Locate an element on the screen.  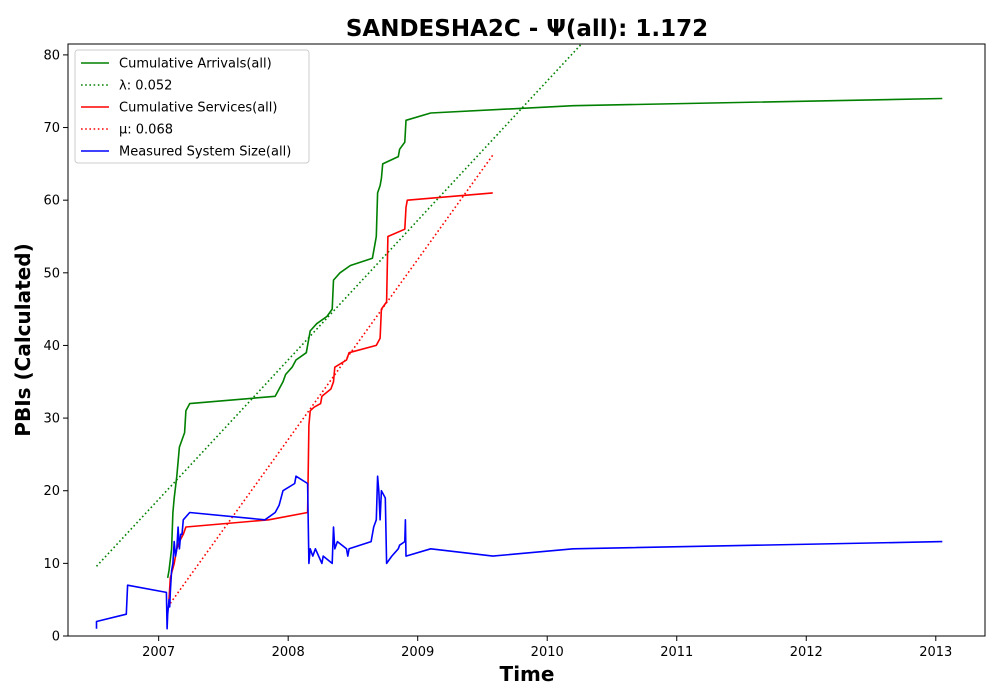
y-tick-label: 0 is located at coordinates (56, 637).